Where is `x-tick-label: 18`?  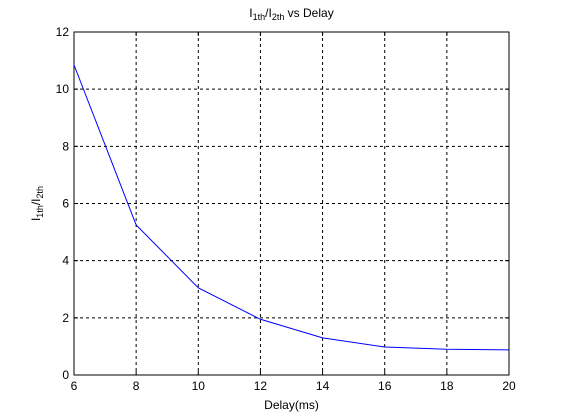
x-tick-label: 18 is located at coordinates (447, 386).